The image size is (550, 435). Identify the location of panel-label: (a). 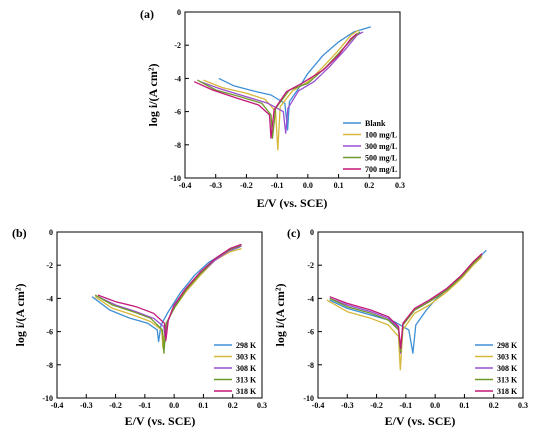
(147, 14).